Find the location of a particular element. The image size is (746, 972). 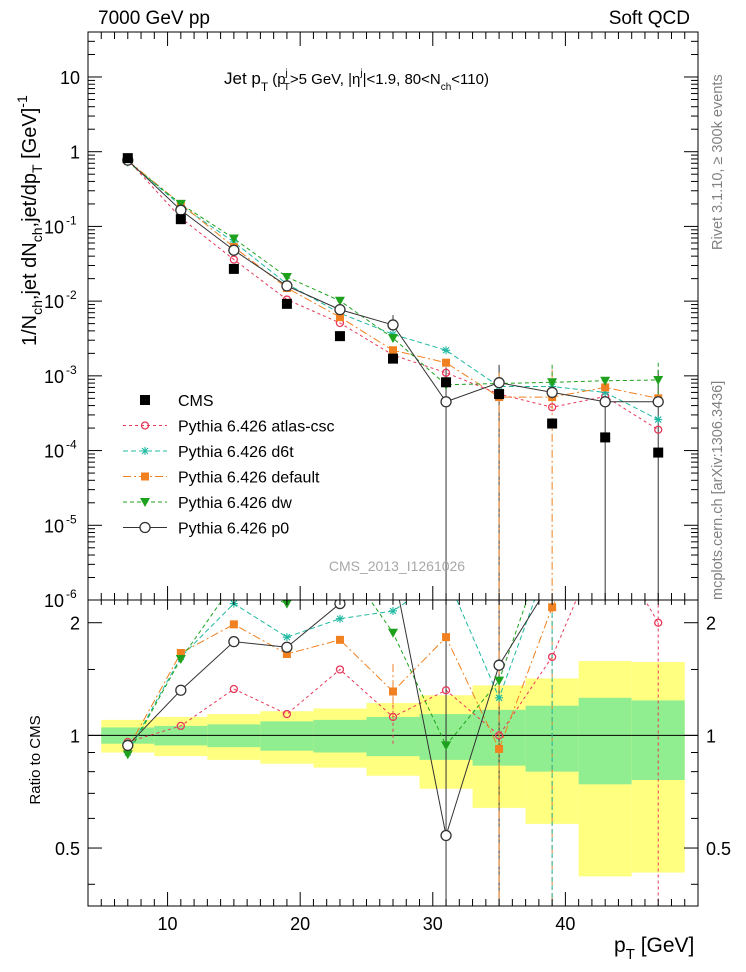

y-tick-exp--5: -5 is located at coordinates (71, 519).